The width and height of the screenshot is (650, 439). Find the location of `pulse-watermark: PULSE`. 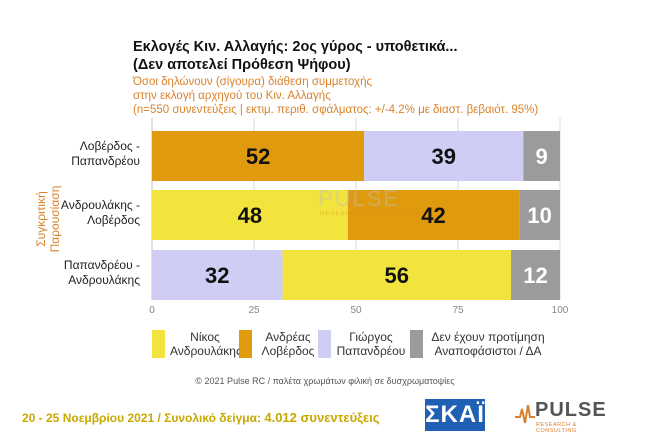

pulse-watermark: PULSE is located at coordinates (359, 198).